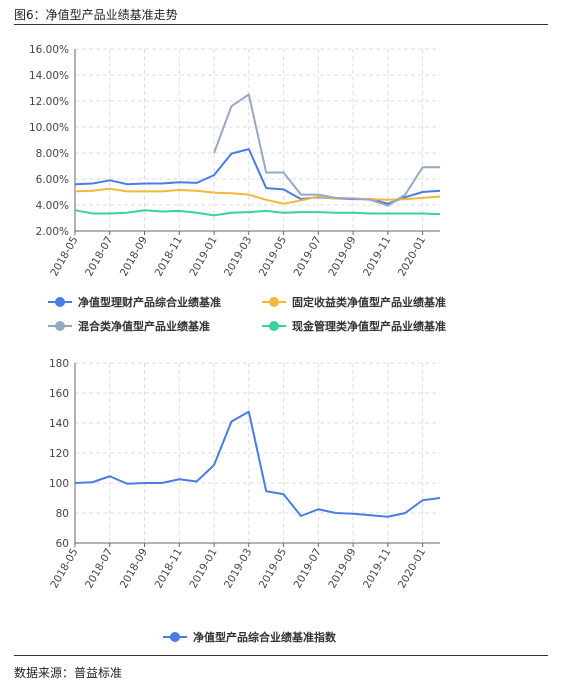  Describe the element at coordinates (149, 302) in the screenshot. I see `legend-label: 净值型理财产品综合业绩基准` at that location.